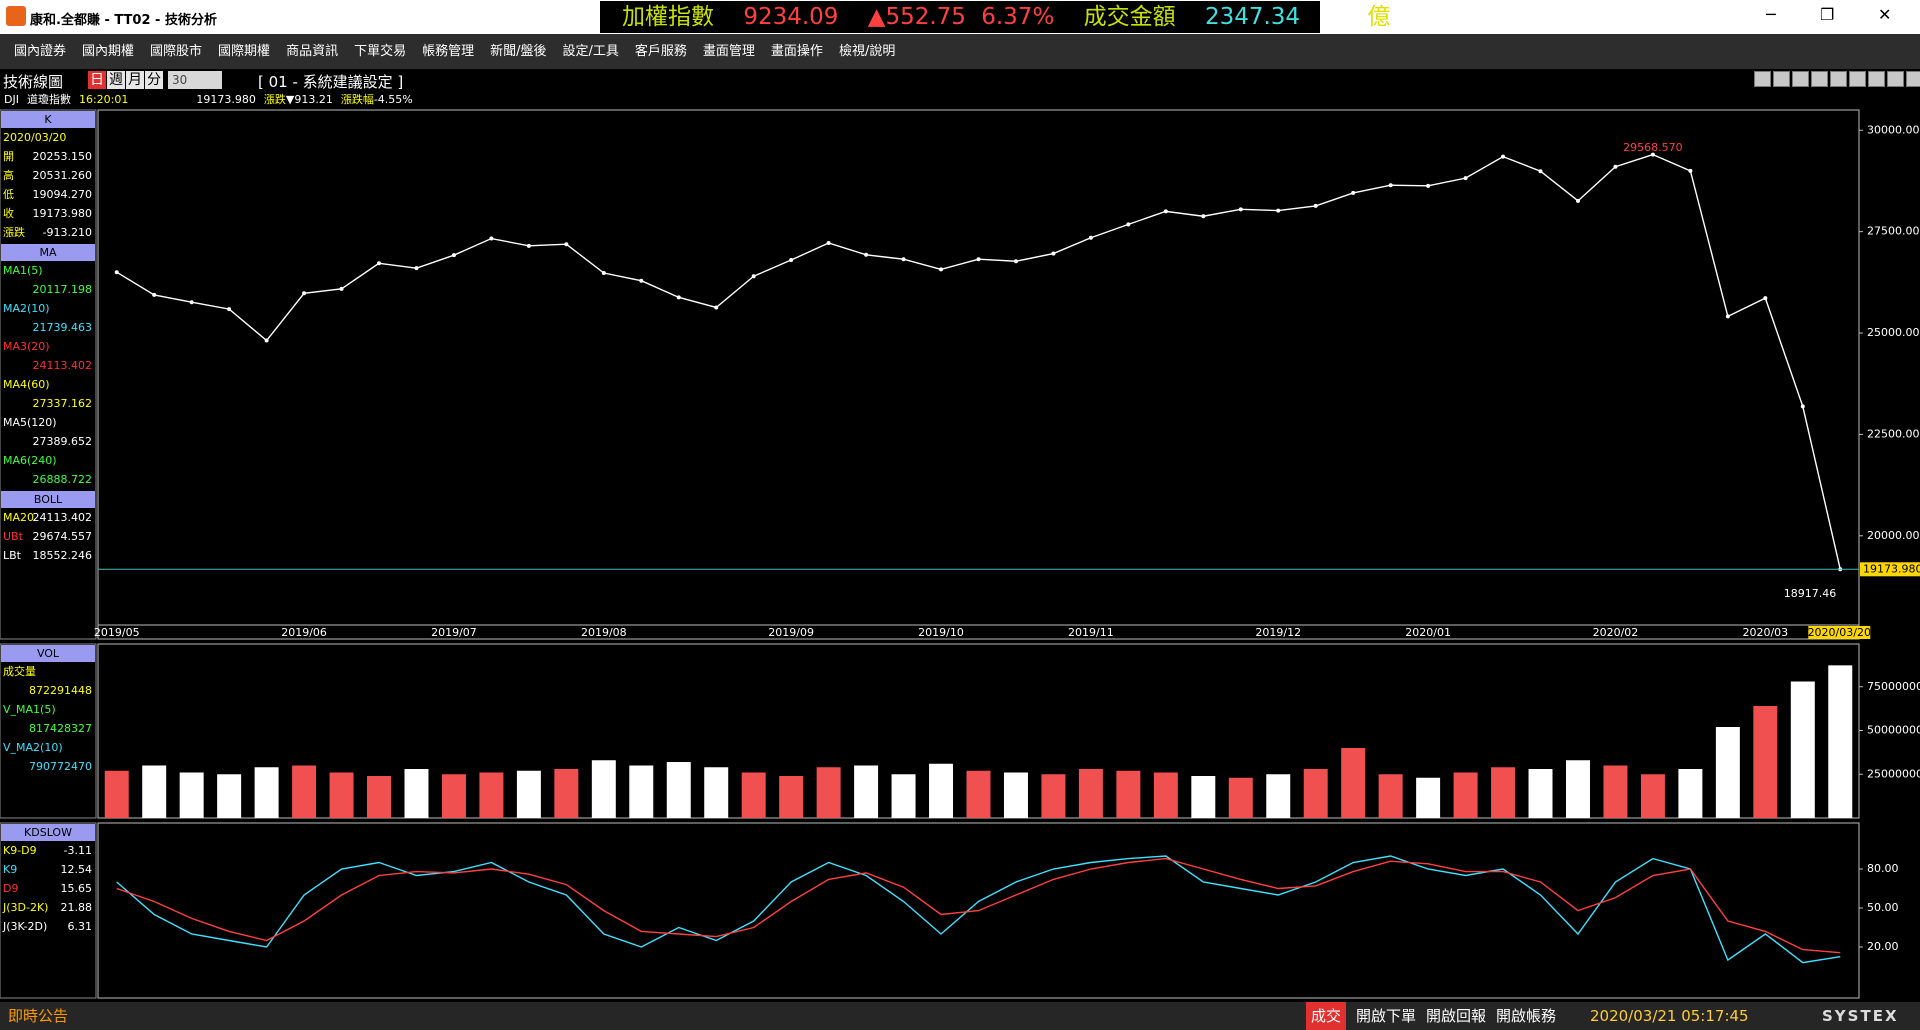 The image size is (1920, 1030). I want to click on indicator-value: 27389.652, so click(63, 441).